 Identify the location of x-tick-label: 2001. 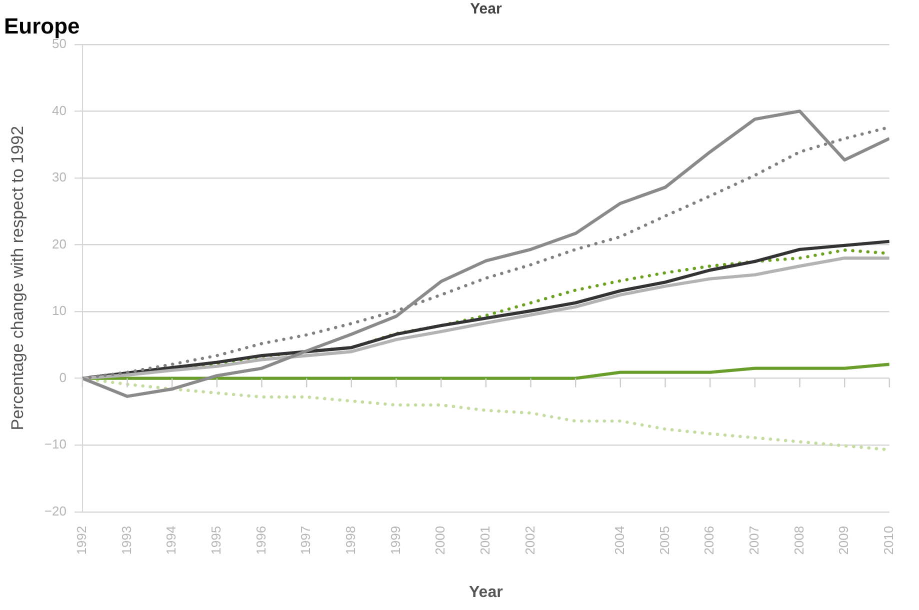
(485, 540).